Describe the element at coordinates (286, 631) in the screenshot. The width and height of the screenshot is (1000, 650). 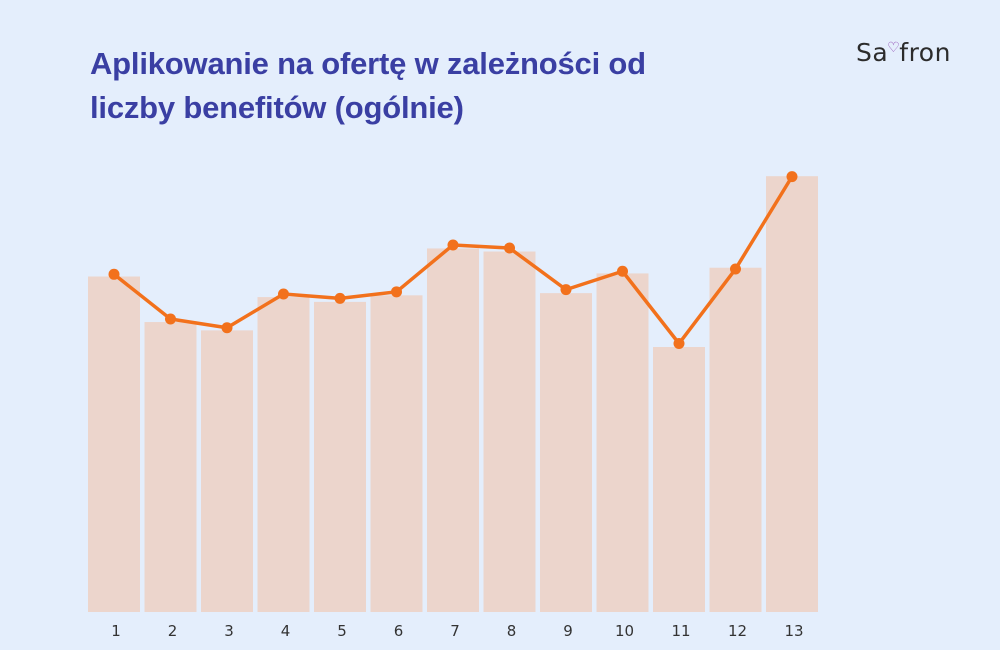
I see `x-tick-label: 4` at that location.